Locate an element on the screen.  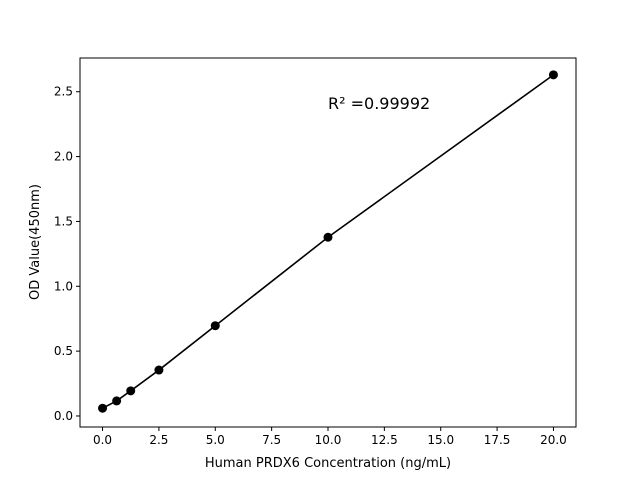
x-axis-label: Human PRDX6 Concentration (ng/mL) is located at coordinates (328, 463).